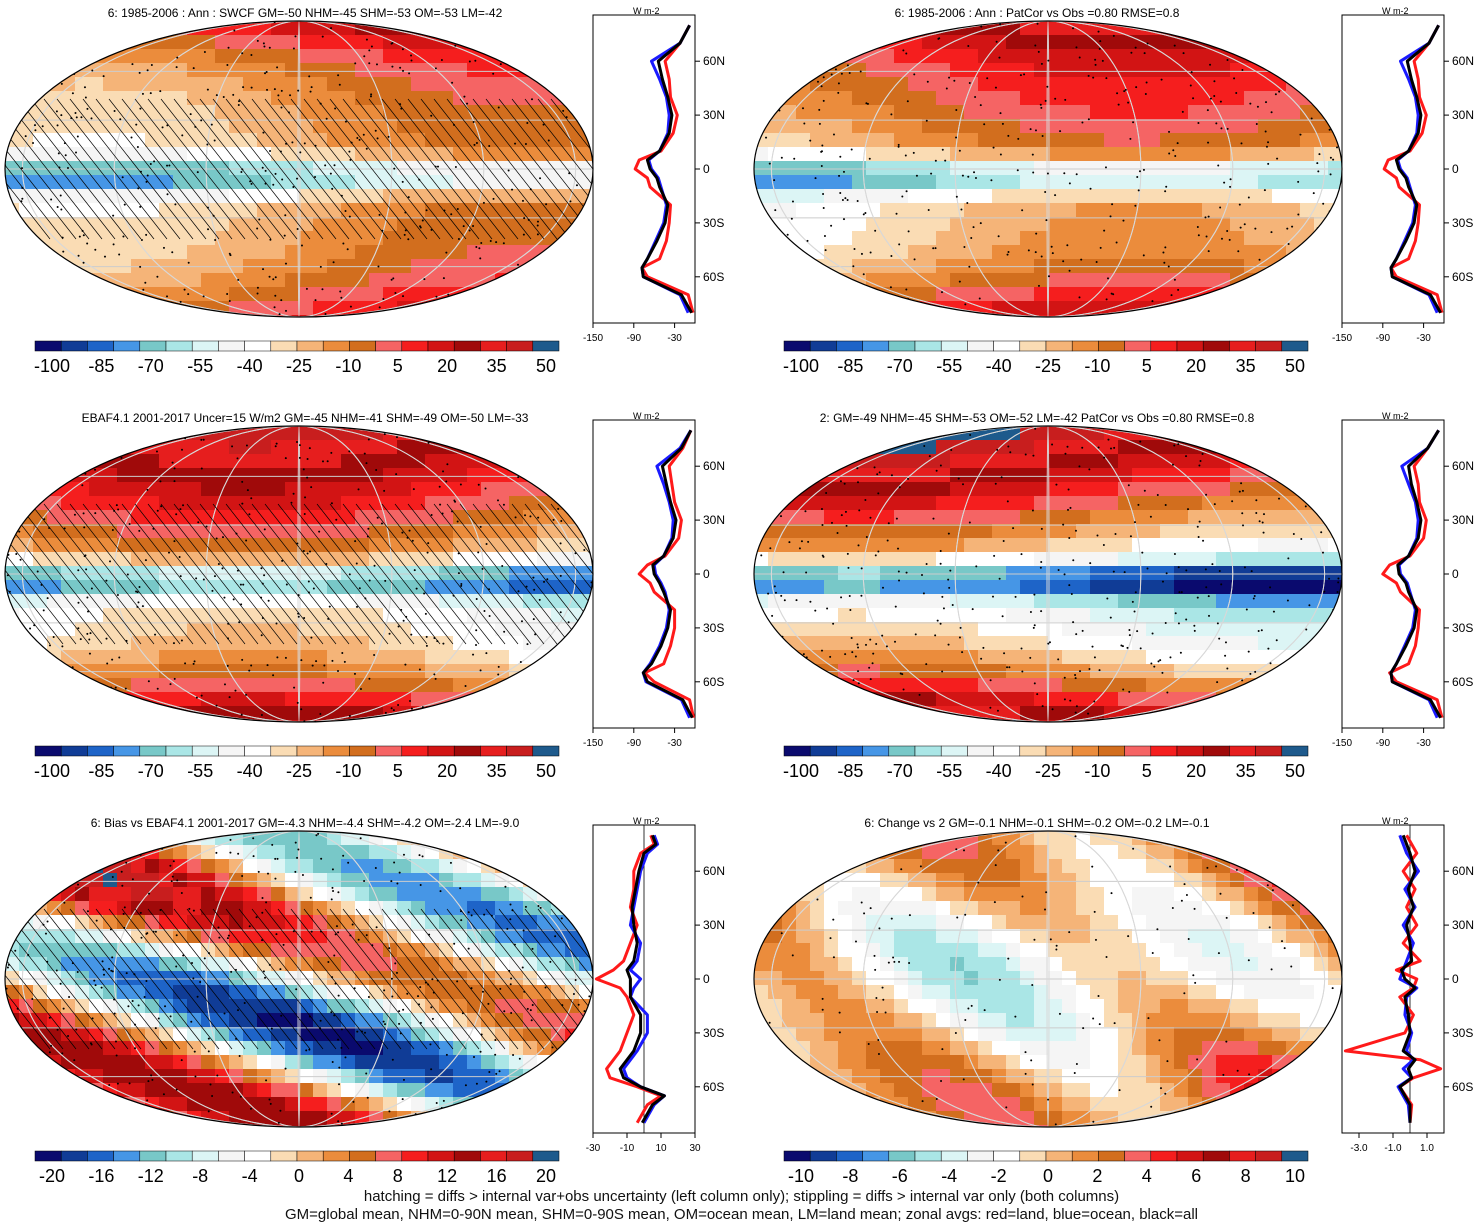 This screenshot has height=1223, width=1483. I want to click on zonal-line-all, so click(642, 978).